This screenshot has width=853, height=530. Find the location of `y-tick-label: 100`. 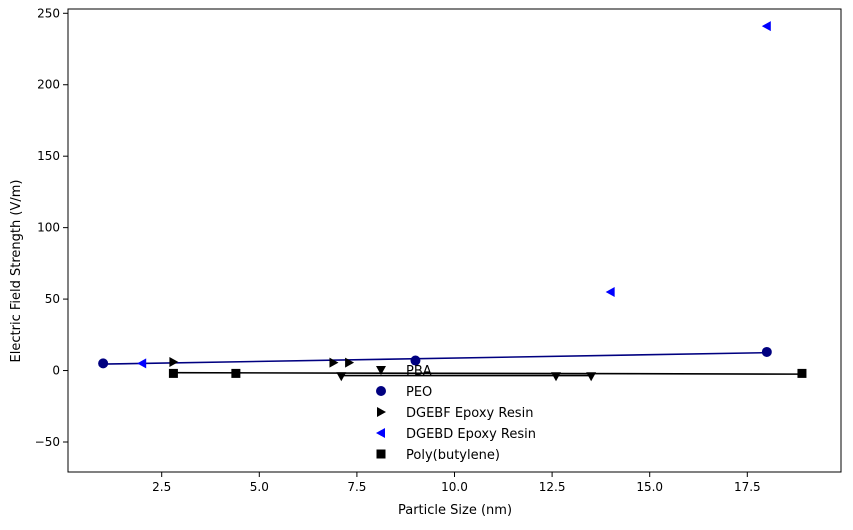

y-tick-label: 100 is located at coordinates (48, 228).